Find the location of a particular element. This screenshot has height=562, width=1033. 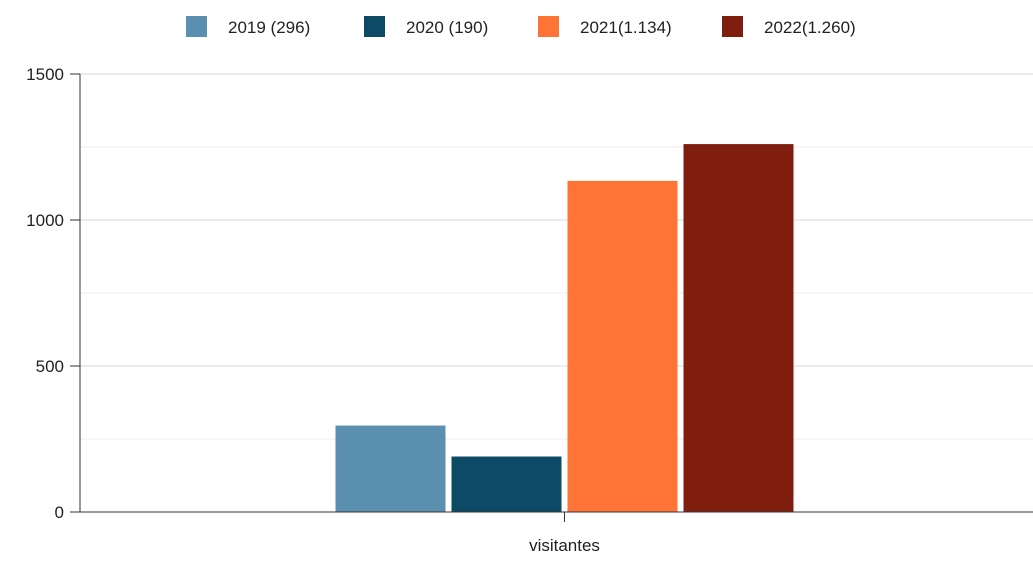

y-tick-label: 0 is located at coordinates (59, 512).